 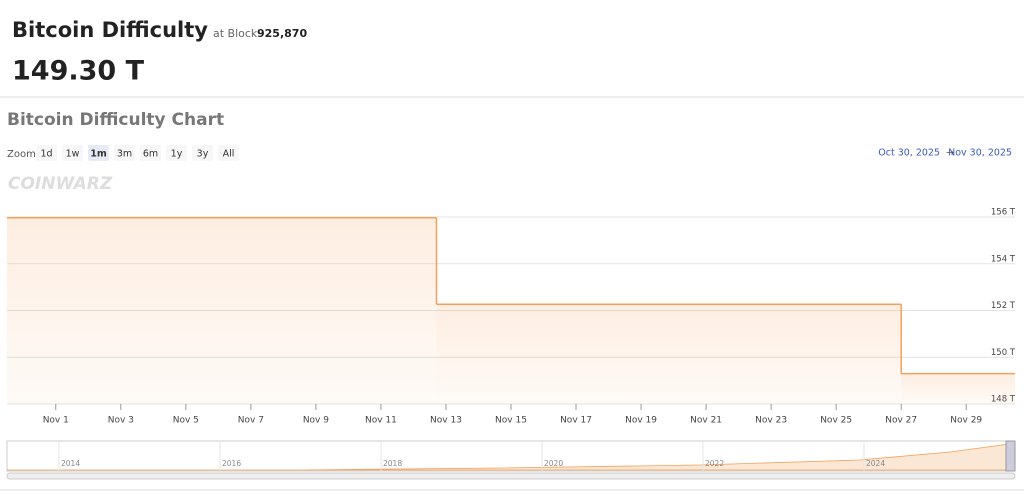 I want to click on navigator-label: 2020, so click(x=553, y=463).